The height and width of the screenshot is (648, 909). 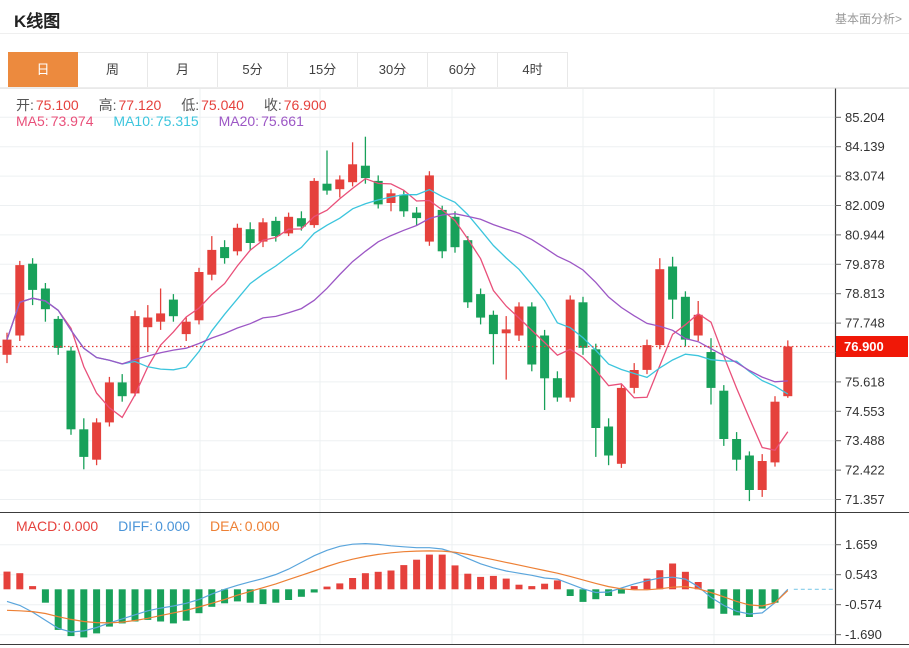 What do you see at coordinates (868, 19) in the screenshot?
I see `fundamental-analysis-link: 基本面分析>` at bounding box center [868, 19].